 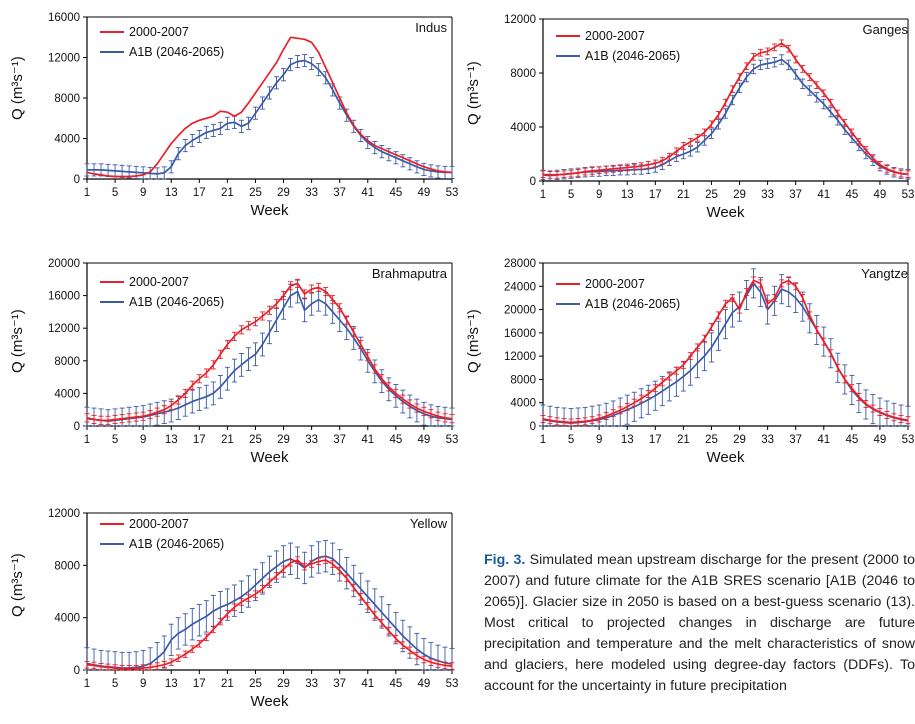 I want to click on panel-title: Indus, so click(x=431, y=27).